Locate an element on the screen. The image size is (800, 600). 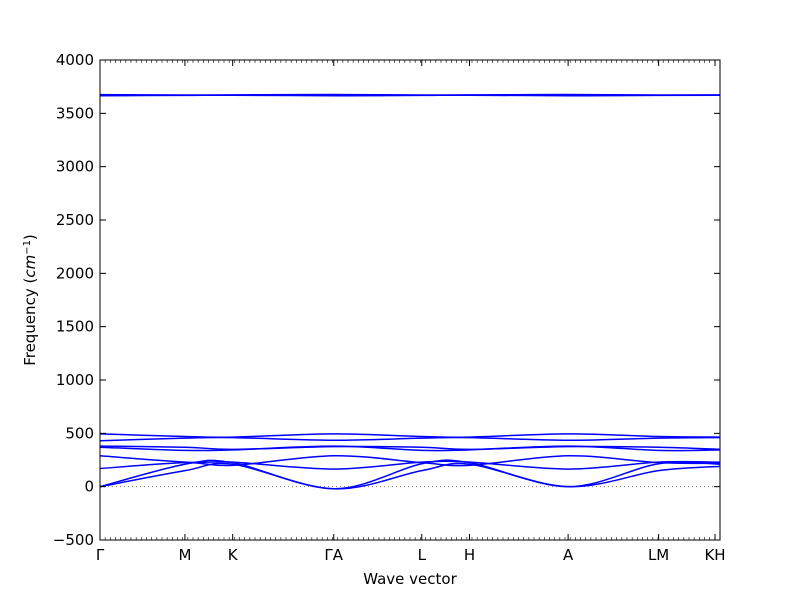
y-tick-label: 2500 is located at coordinates (75, 220).